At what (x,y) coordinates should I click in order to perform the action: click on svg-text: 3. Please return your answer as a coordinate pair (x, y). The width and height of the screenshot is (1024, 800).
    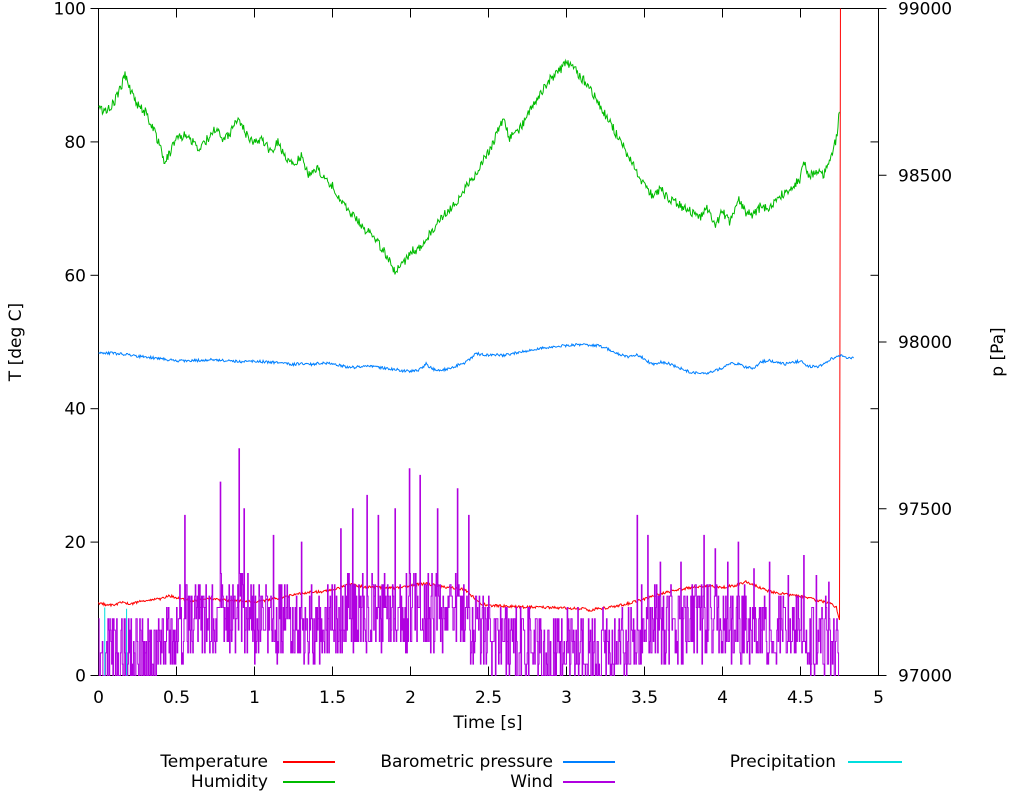
    Looking at the image, I should click on (566, 698).